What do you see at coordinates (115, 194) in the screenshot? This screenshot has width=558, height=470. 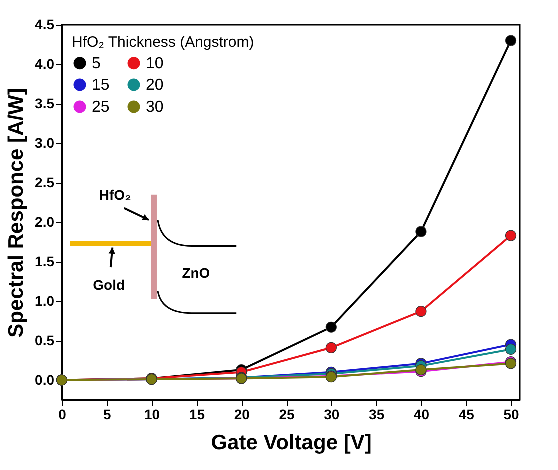 I see `annotation: HfO₂` at bounding box center [115, 194].